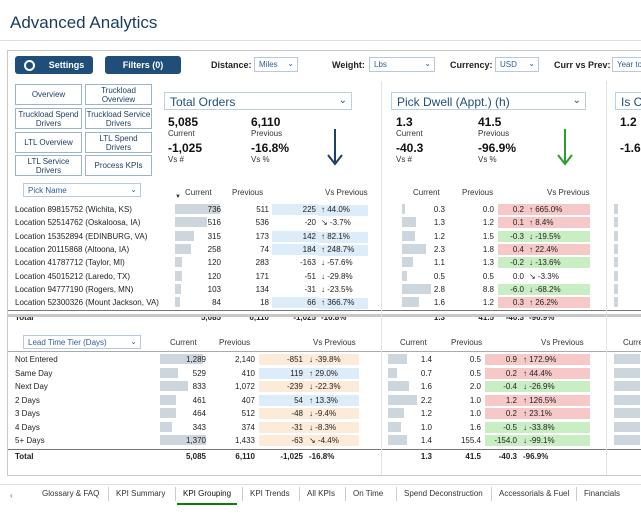 The width and height of the screenshot is (641, 514). I want to click on col-lead-vs-previous: Vs Previous, so click(334, 342).